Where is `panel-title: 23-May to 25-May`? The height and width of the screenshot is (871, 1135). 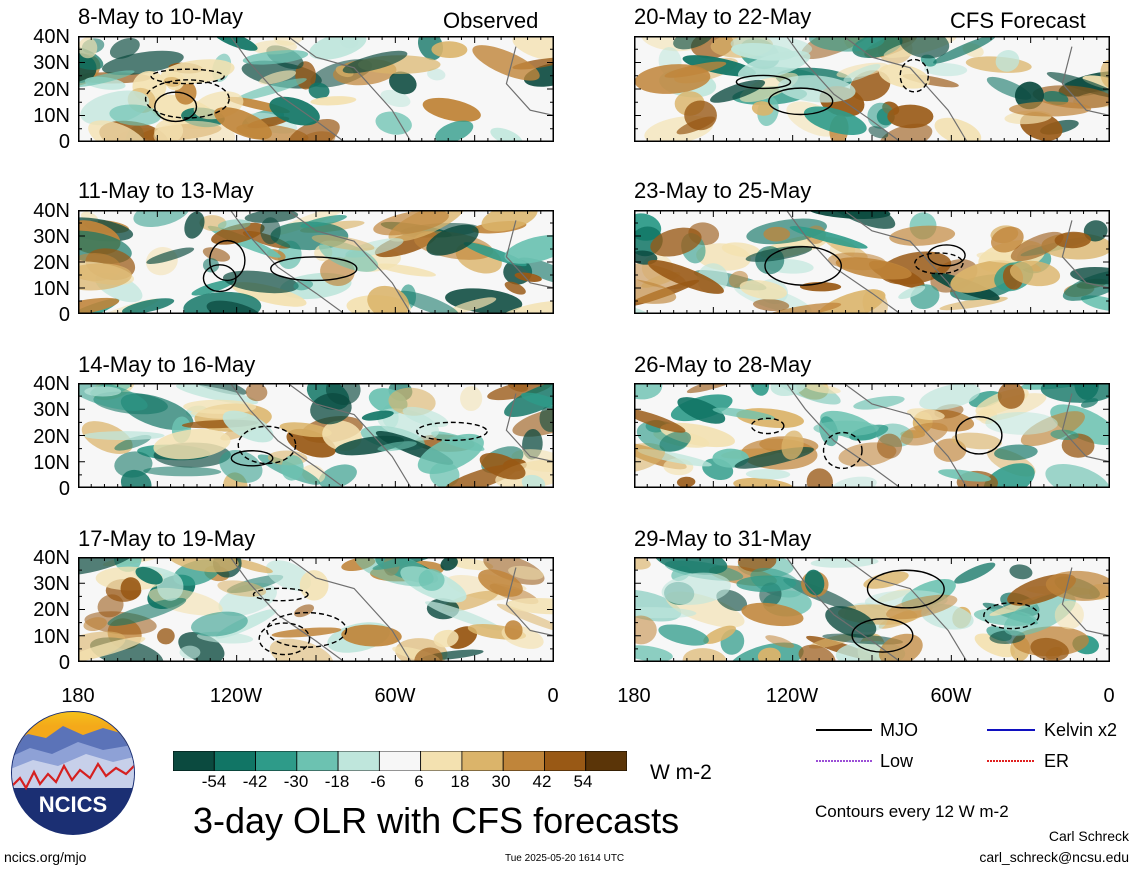
panel-title: 23-May to 25-May is located at coordinates (723, 190).